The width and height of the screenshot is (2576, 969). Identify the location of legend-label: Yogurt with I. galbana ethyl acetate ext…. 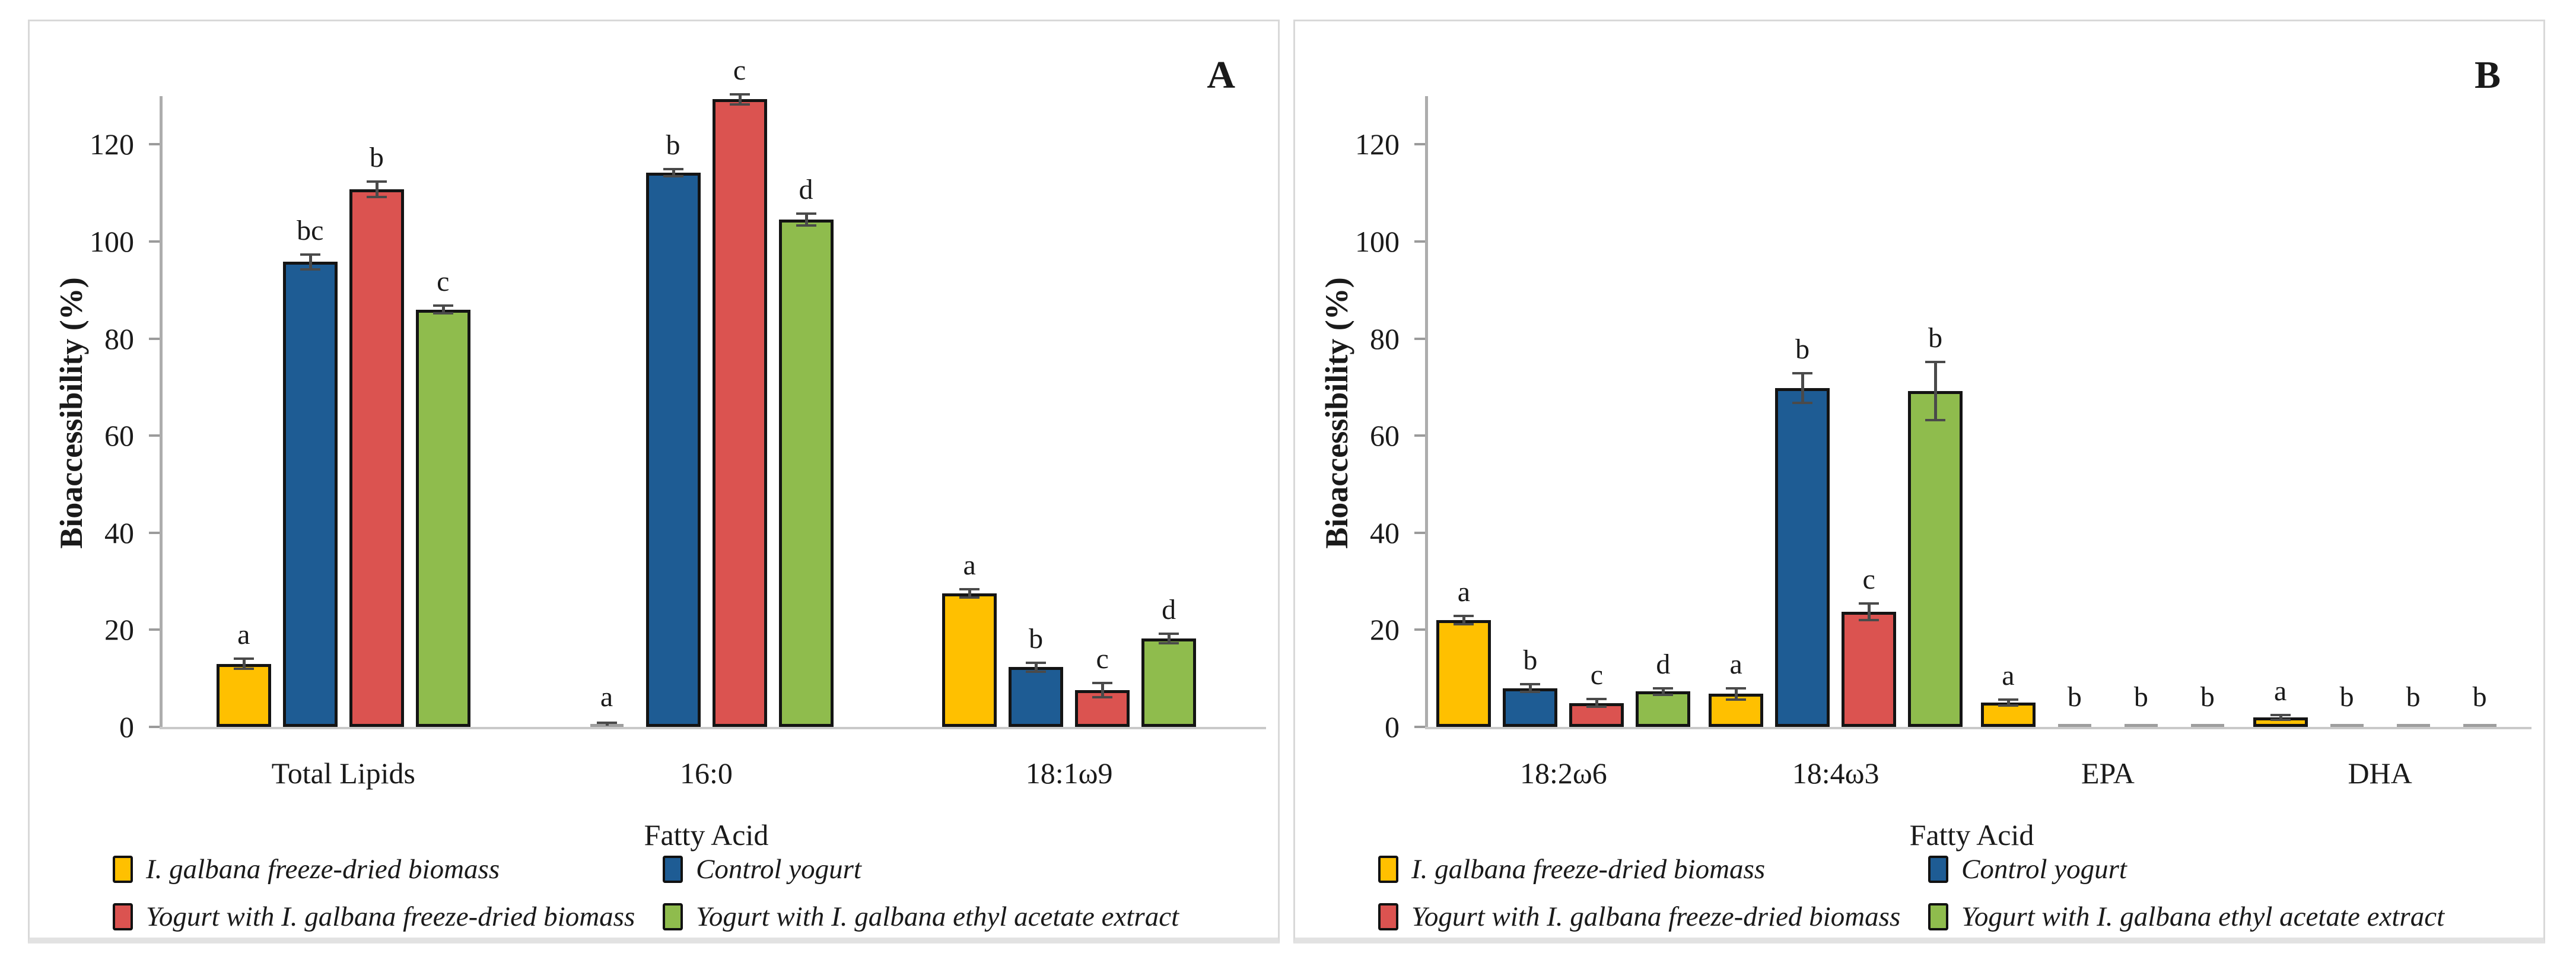
(937, 917).